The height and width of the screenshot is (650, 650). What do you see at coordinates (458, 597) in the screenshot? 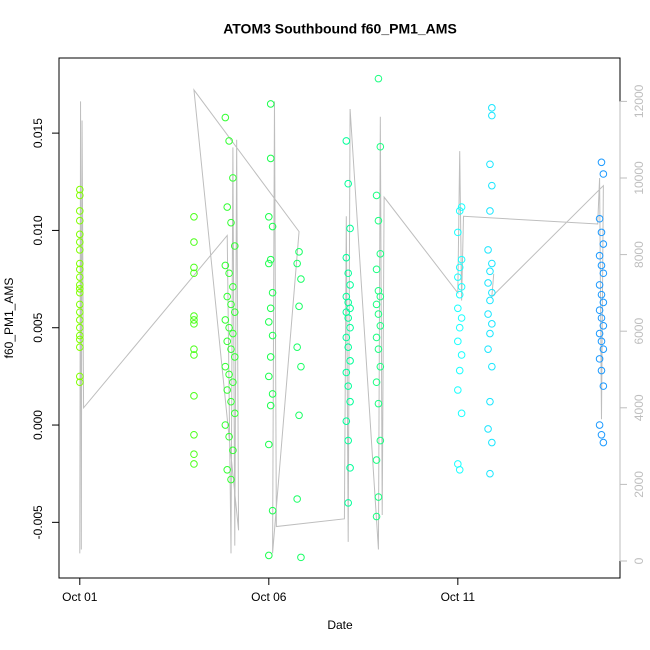
I see `x-tick-label: Oct 11` at bounding box center [458, 597].